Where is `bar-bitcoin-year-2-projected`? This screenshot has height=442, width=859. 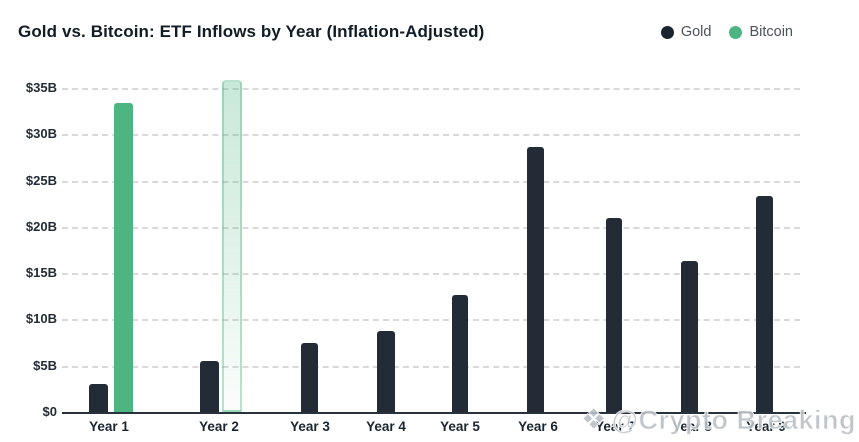 bar-bitcoin-year-2-projected is located at coordinates (232, 246).